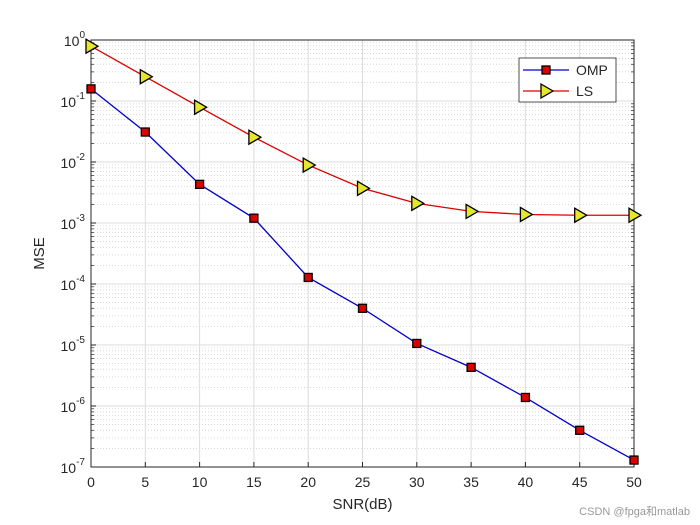 Image resolution: width=700 pixels, height=525 pixels. I want to click on y-tick-label: 10⁻³, so click(73, 222).